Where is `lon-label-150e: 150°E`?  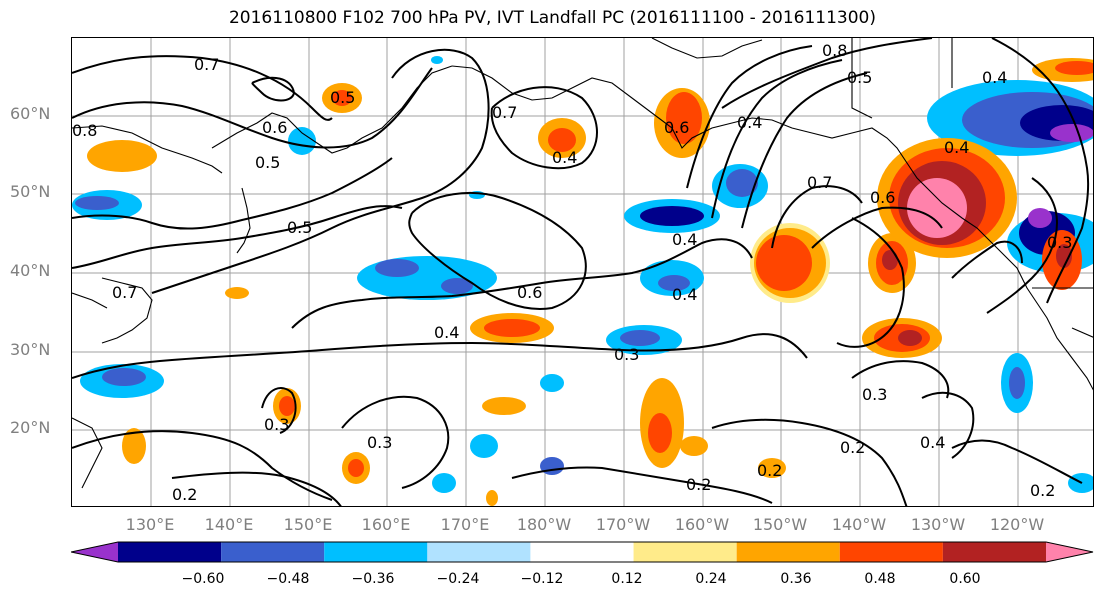 lon-label-150e: 150°E is located at coordinates (308, 524).